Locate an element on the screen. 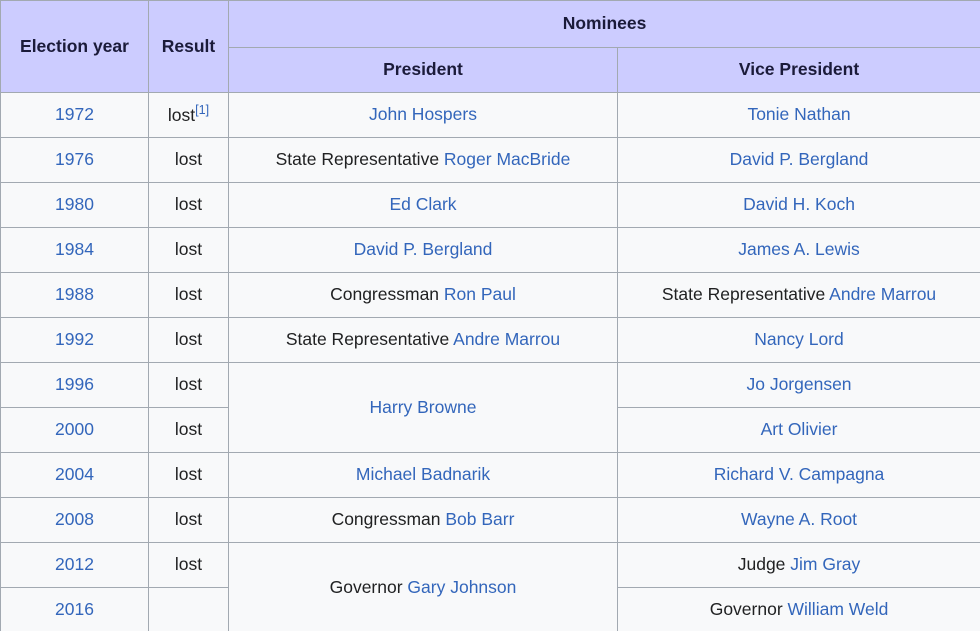 The width and height of the screenshot is (980, 631). president-cell-link: Andre Marrou is located at coordinates (507, 339).